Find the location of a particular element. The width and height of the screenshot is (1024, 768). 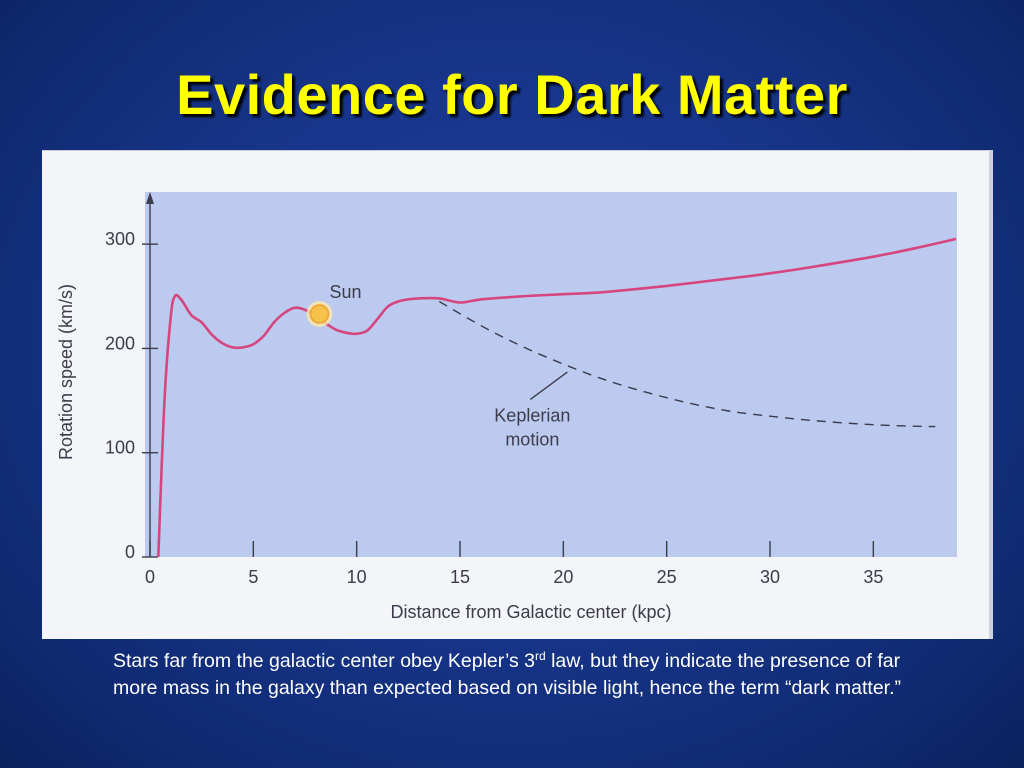

x-axis-label: Distance from Galactic center (kpc) is located at coordinates (530, 612).